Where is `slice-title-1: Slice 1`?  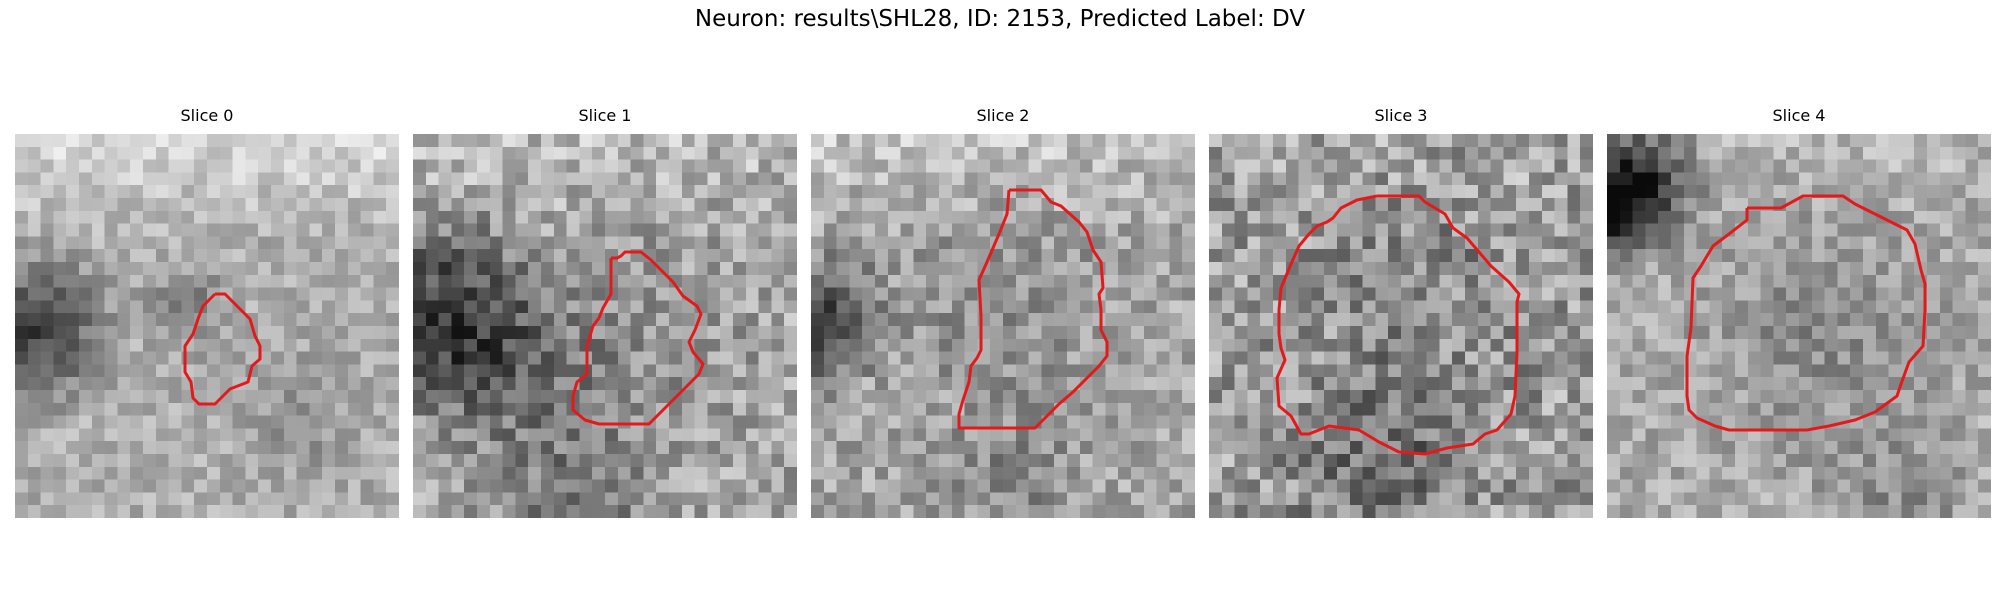 slice-title-1: Slice 1 is located at coordinates (605, 115).